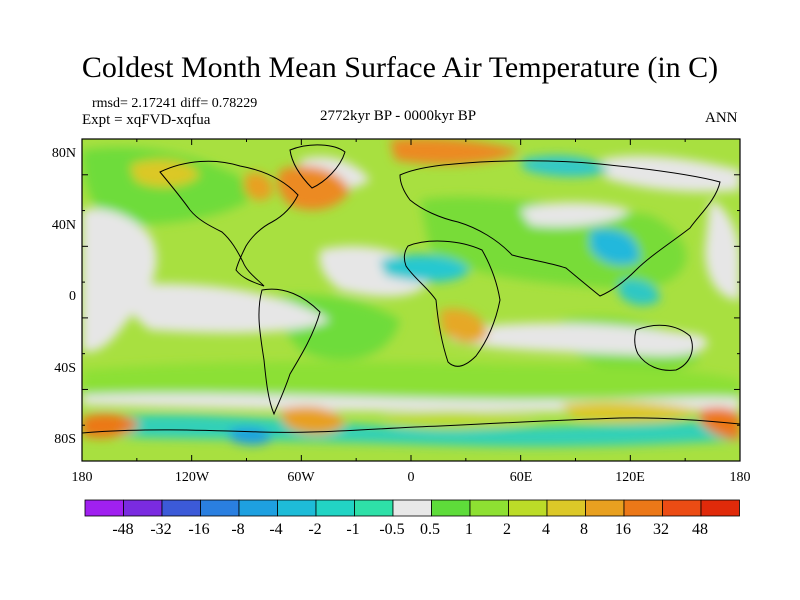 This screenshot has width=800, height=600. I want to click on colorbar-label: -4, so click(275, 529).